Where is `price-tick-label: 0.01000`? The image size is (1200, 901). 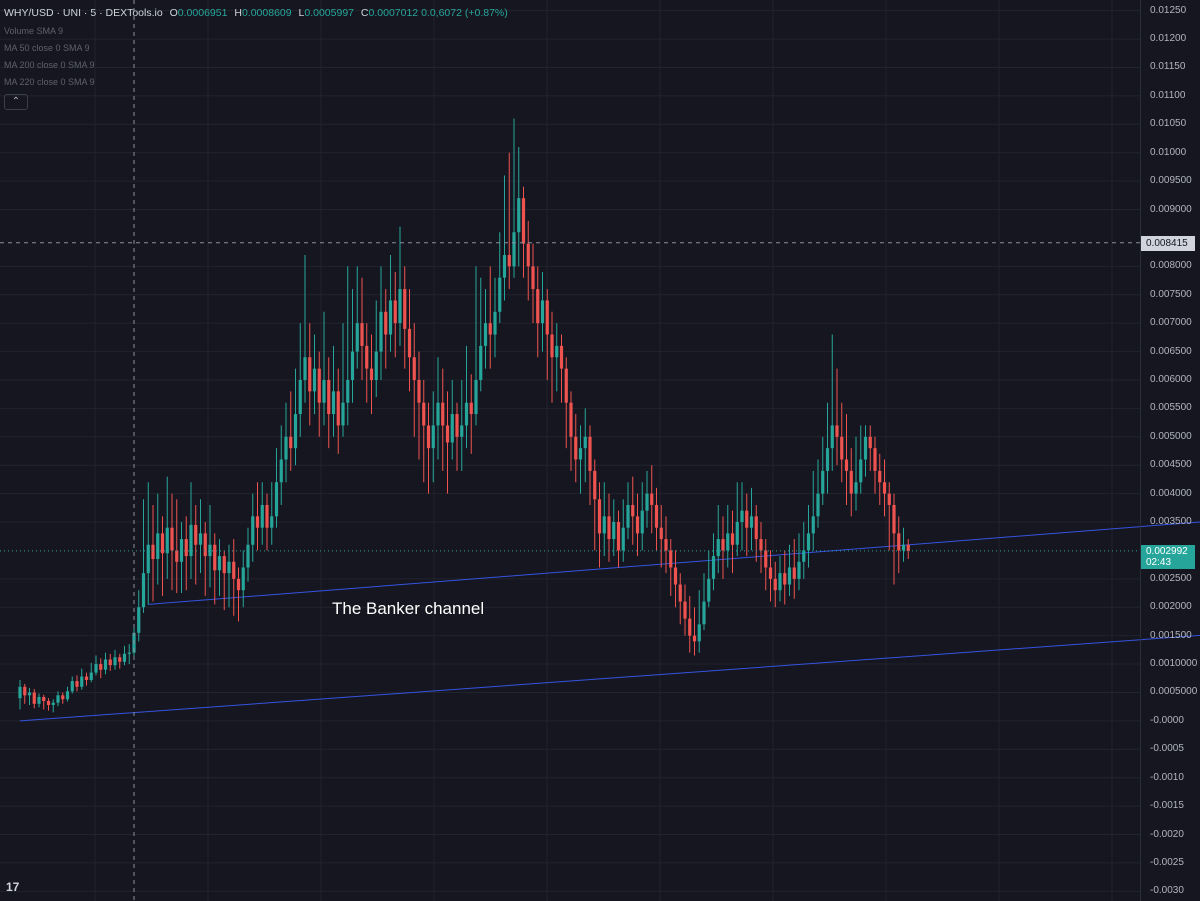 price-tick-label: 0.01000 is located at coordinates (1168, 152).